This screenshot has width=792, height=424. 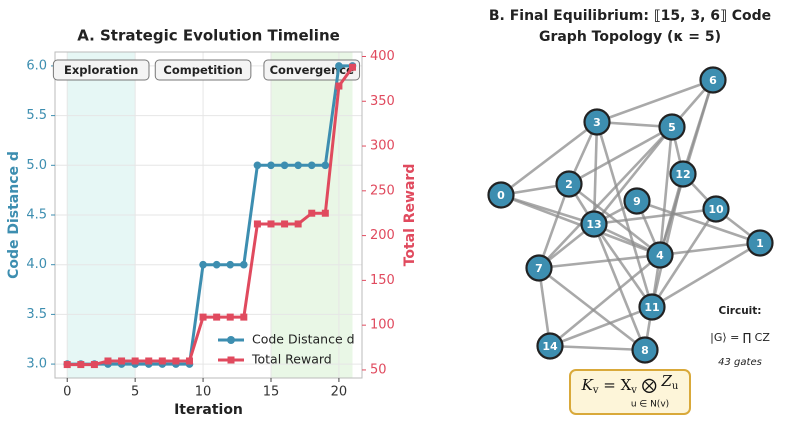 I want to click on formula-part: ⨂, so click(x=649, y=385).